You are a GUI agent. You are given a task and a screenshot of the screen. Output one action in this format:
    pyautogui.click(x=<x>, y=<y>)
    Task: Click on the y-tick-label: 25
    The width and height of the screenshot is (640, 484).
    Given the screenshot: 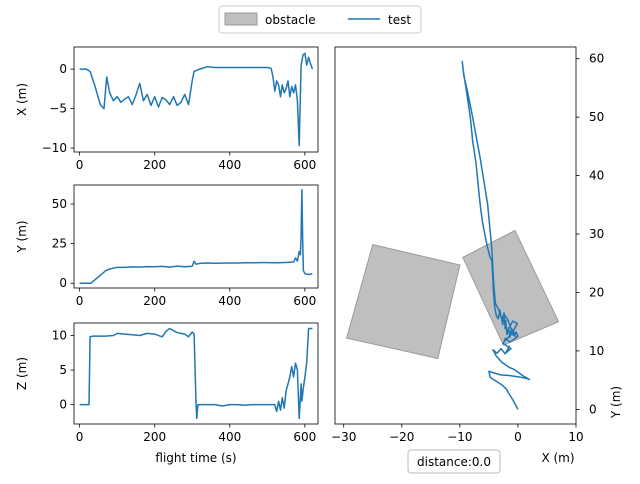 What is the action you would take?
    pyautogui.click(x=59, y=244)
    